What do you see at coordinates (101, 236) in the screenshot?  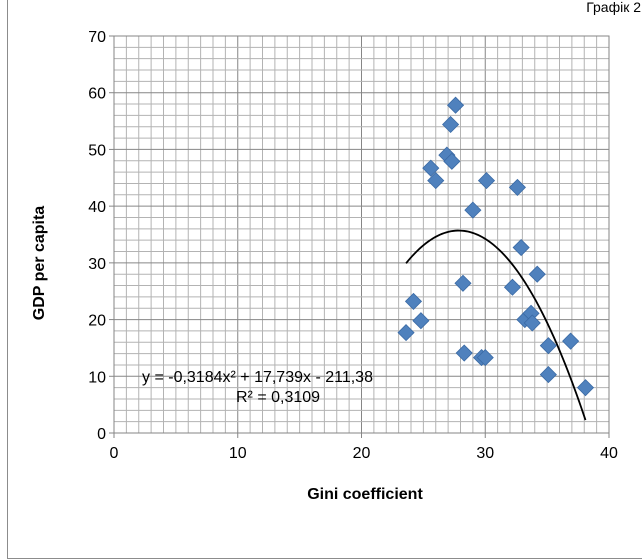 I see `y-axis-ticks: 0 10 20 30 40 50 60 70` at bounding box center [101, 236].